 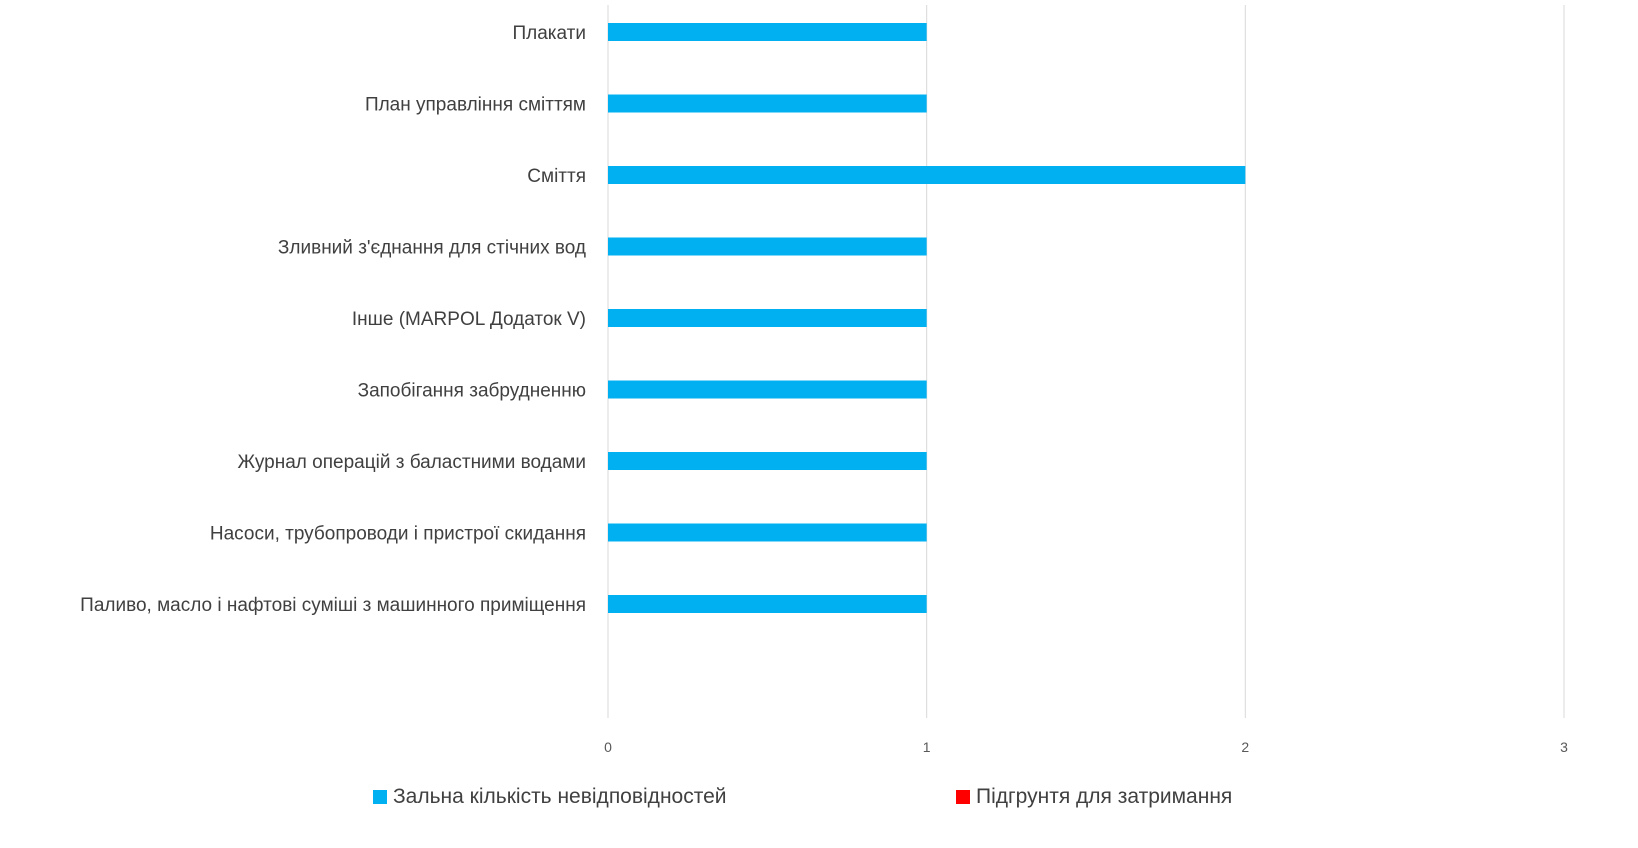 I want to click on legend-swatch-detention, so click(x=963, y=797).